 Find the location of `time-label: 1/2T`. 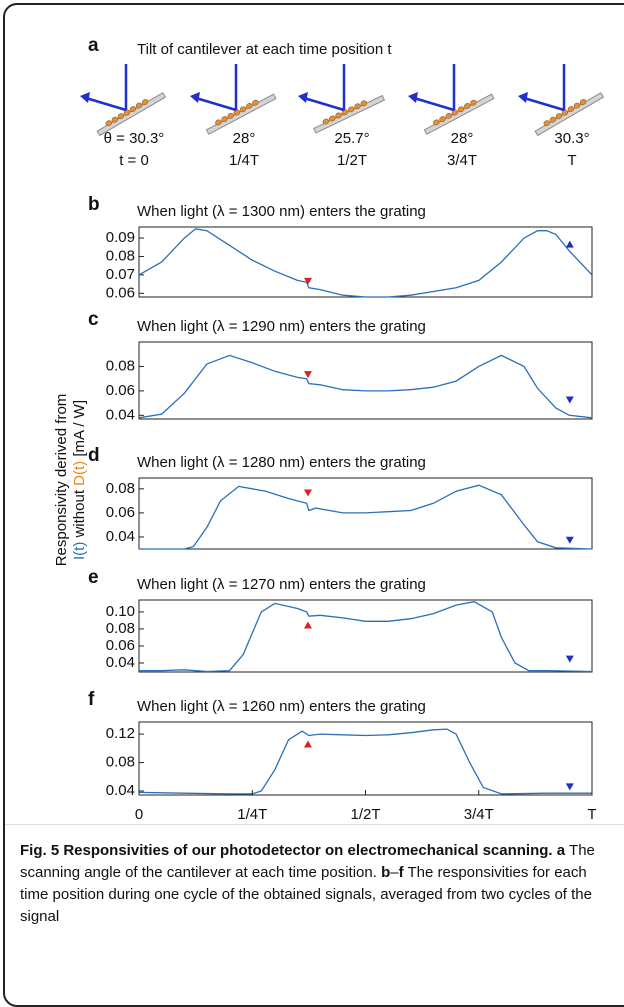

time-label: 1/2T is located at coordinates (352, 160).